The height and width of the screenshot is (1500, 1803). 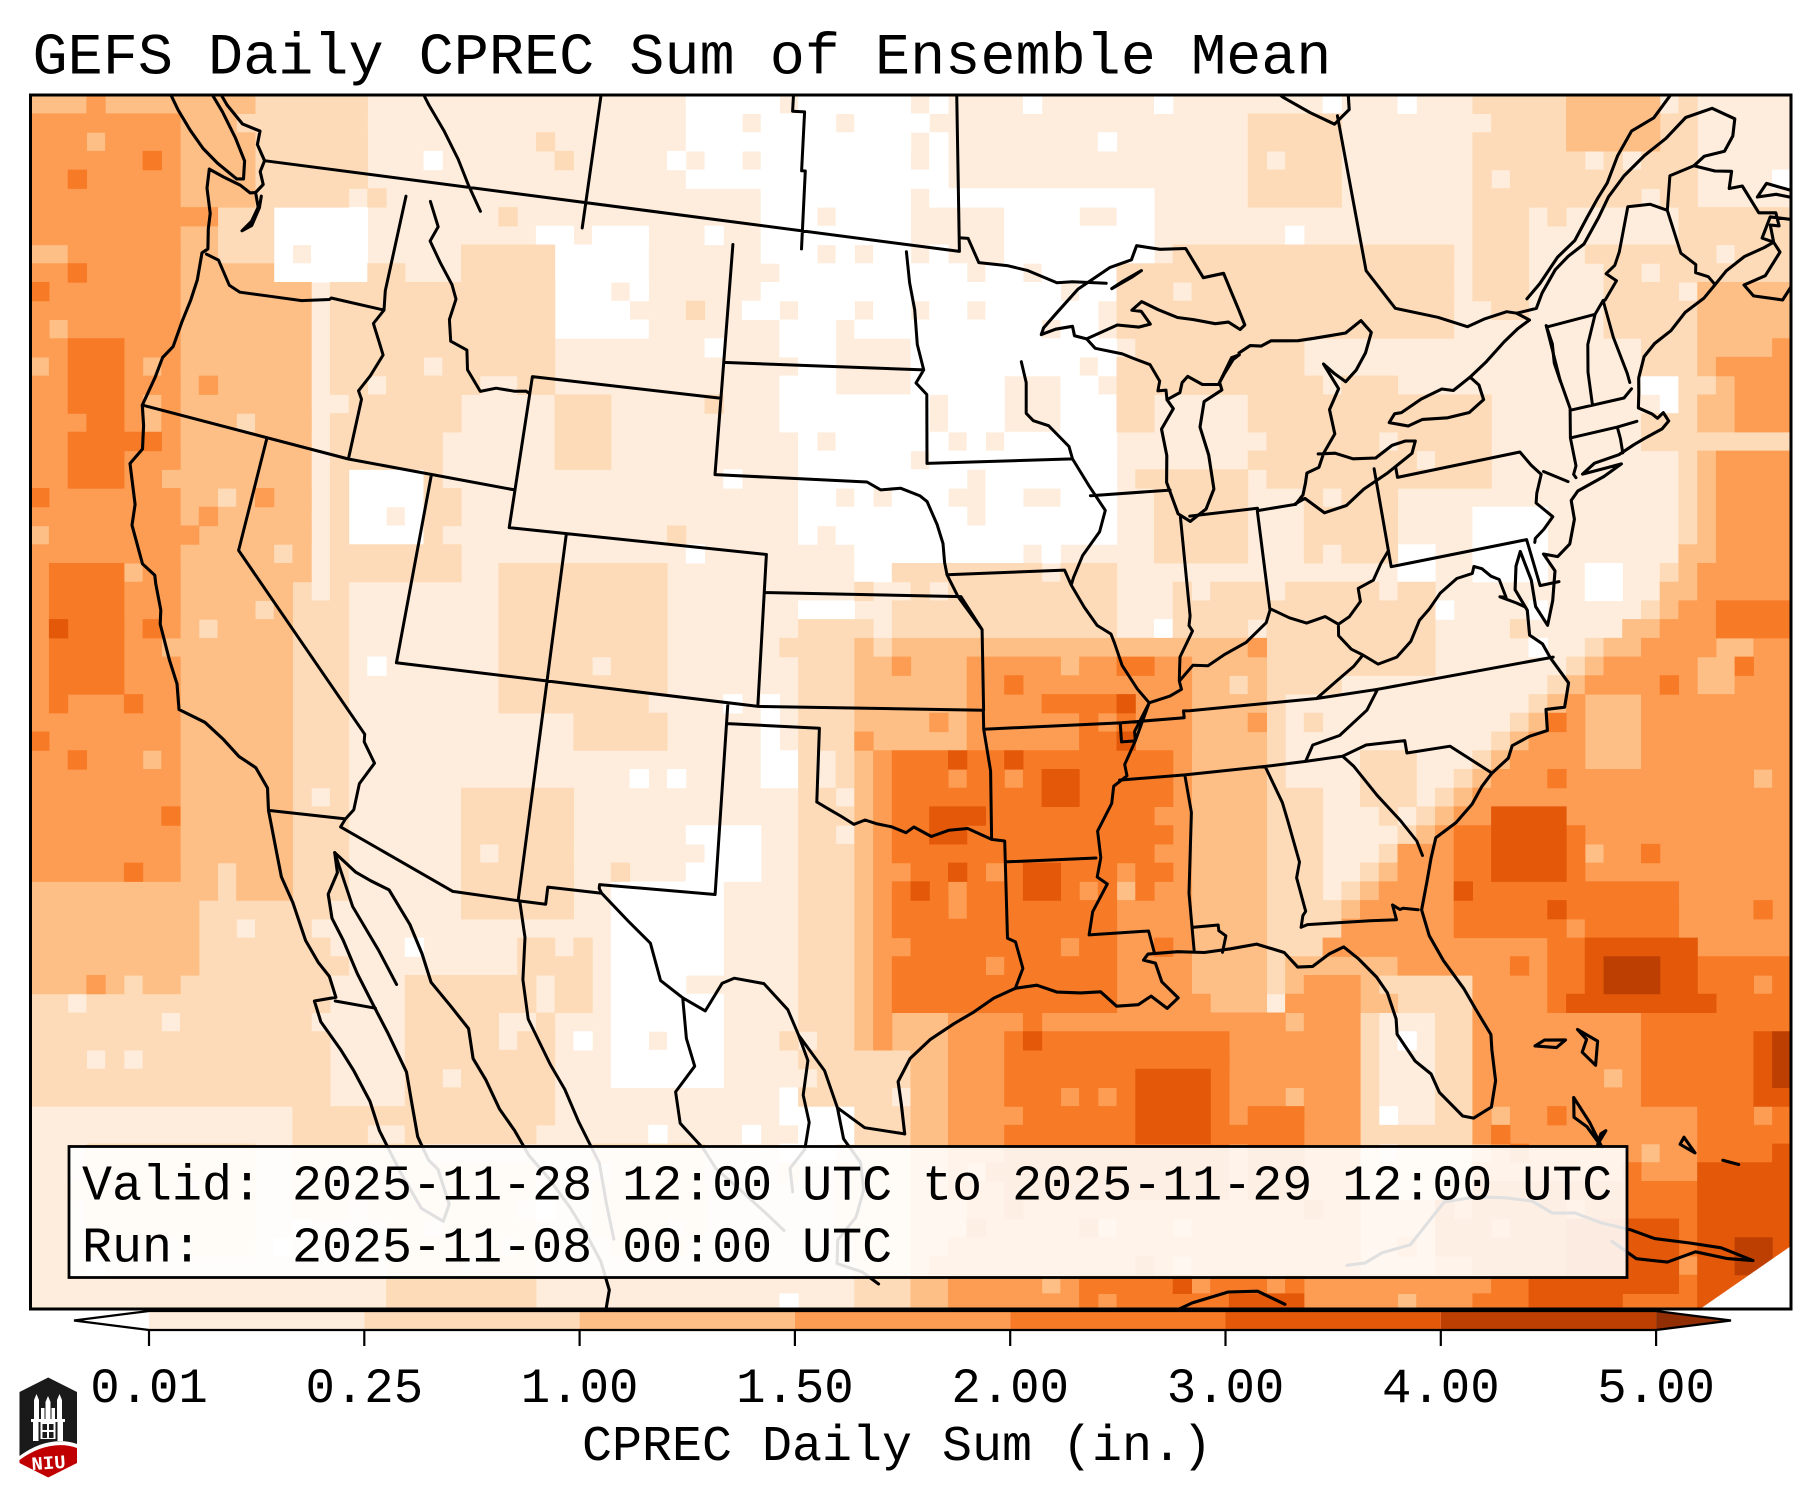 What do you see at coordinates (1441, 1389) in the screenshot?
I see `svg-text: 4.00` at bounding box center [1441, 1389].